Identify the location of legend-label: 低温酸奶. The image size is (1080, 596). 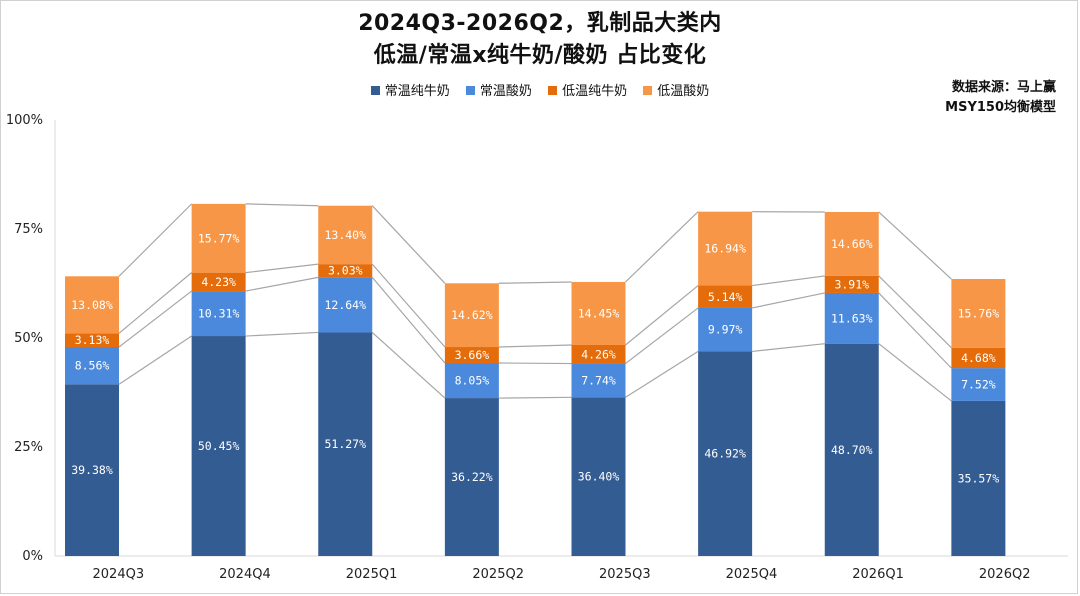
(683, 91).